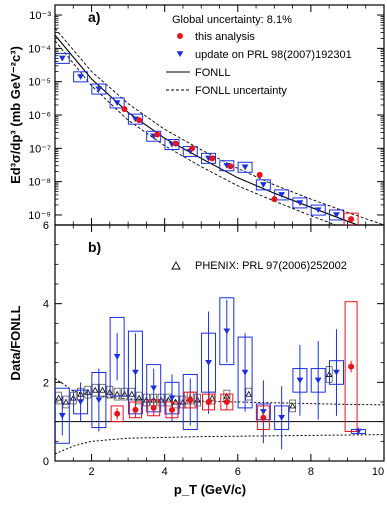  Describe the element at coordinates (40, 16) in the screenshot. I see `top-y-tick-label: 10⁻³` at that location.